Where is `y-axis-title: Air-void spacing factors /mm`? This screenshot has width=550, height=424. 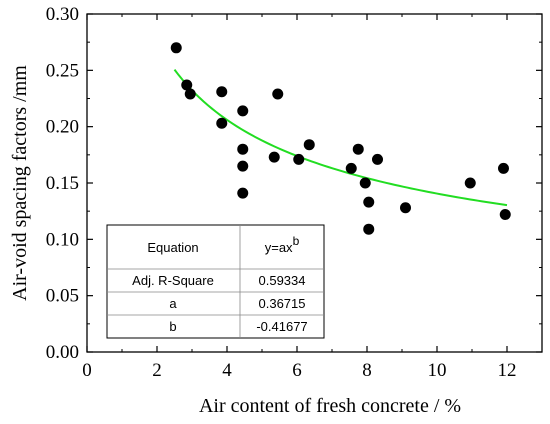
y-axis-title: Air-void spacing factors /mm is located at coordinates (20, 183).